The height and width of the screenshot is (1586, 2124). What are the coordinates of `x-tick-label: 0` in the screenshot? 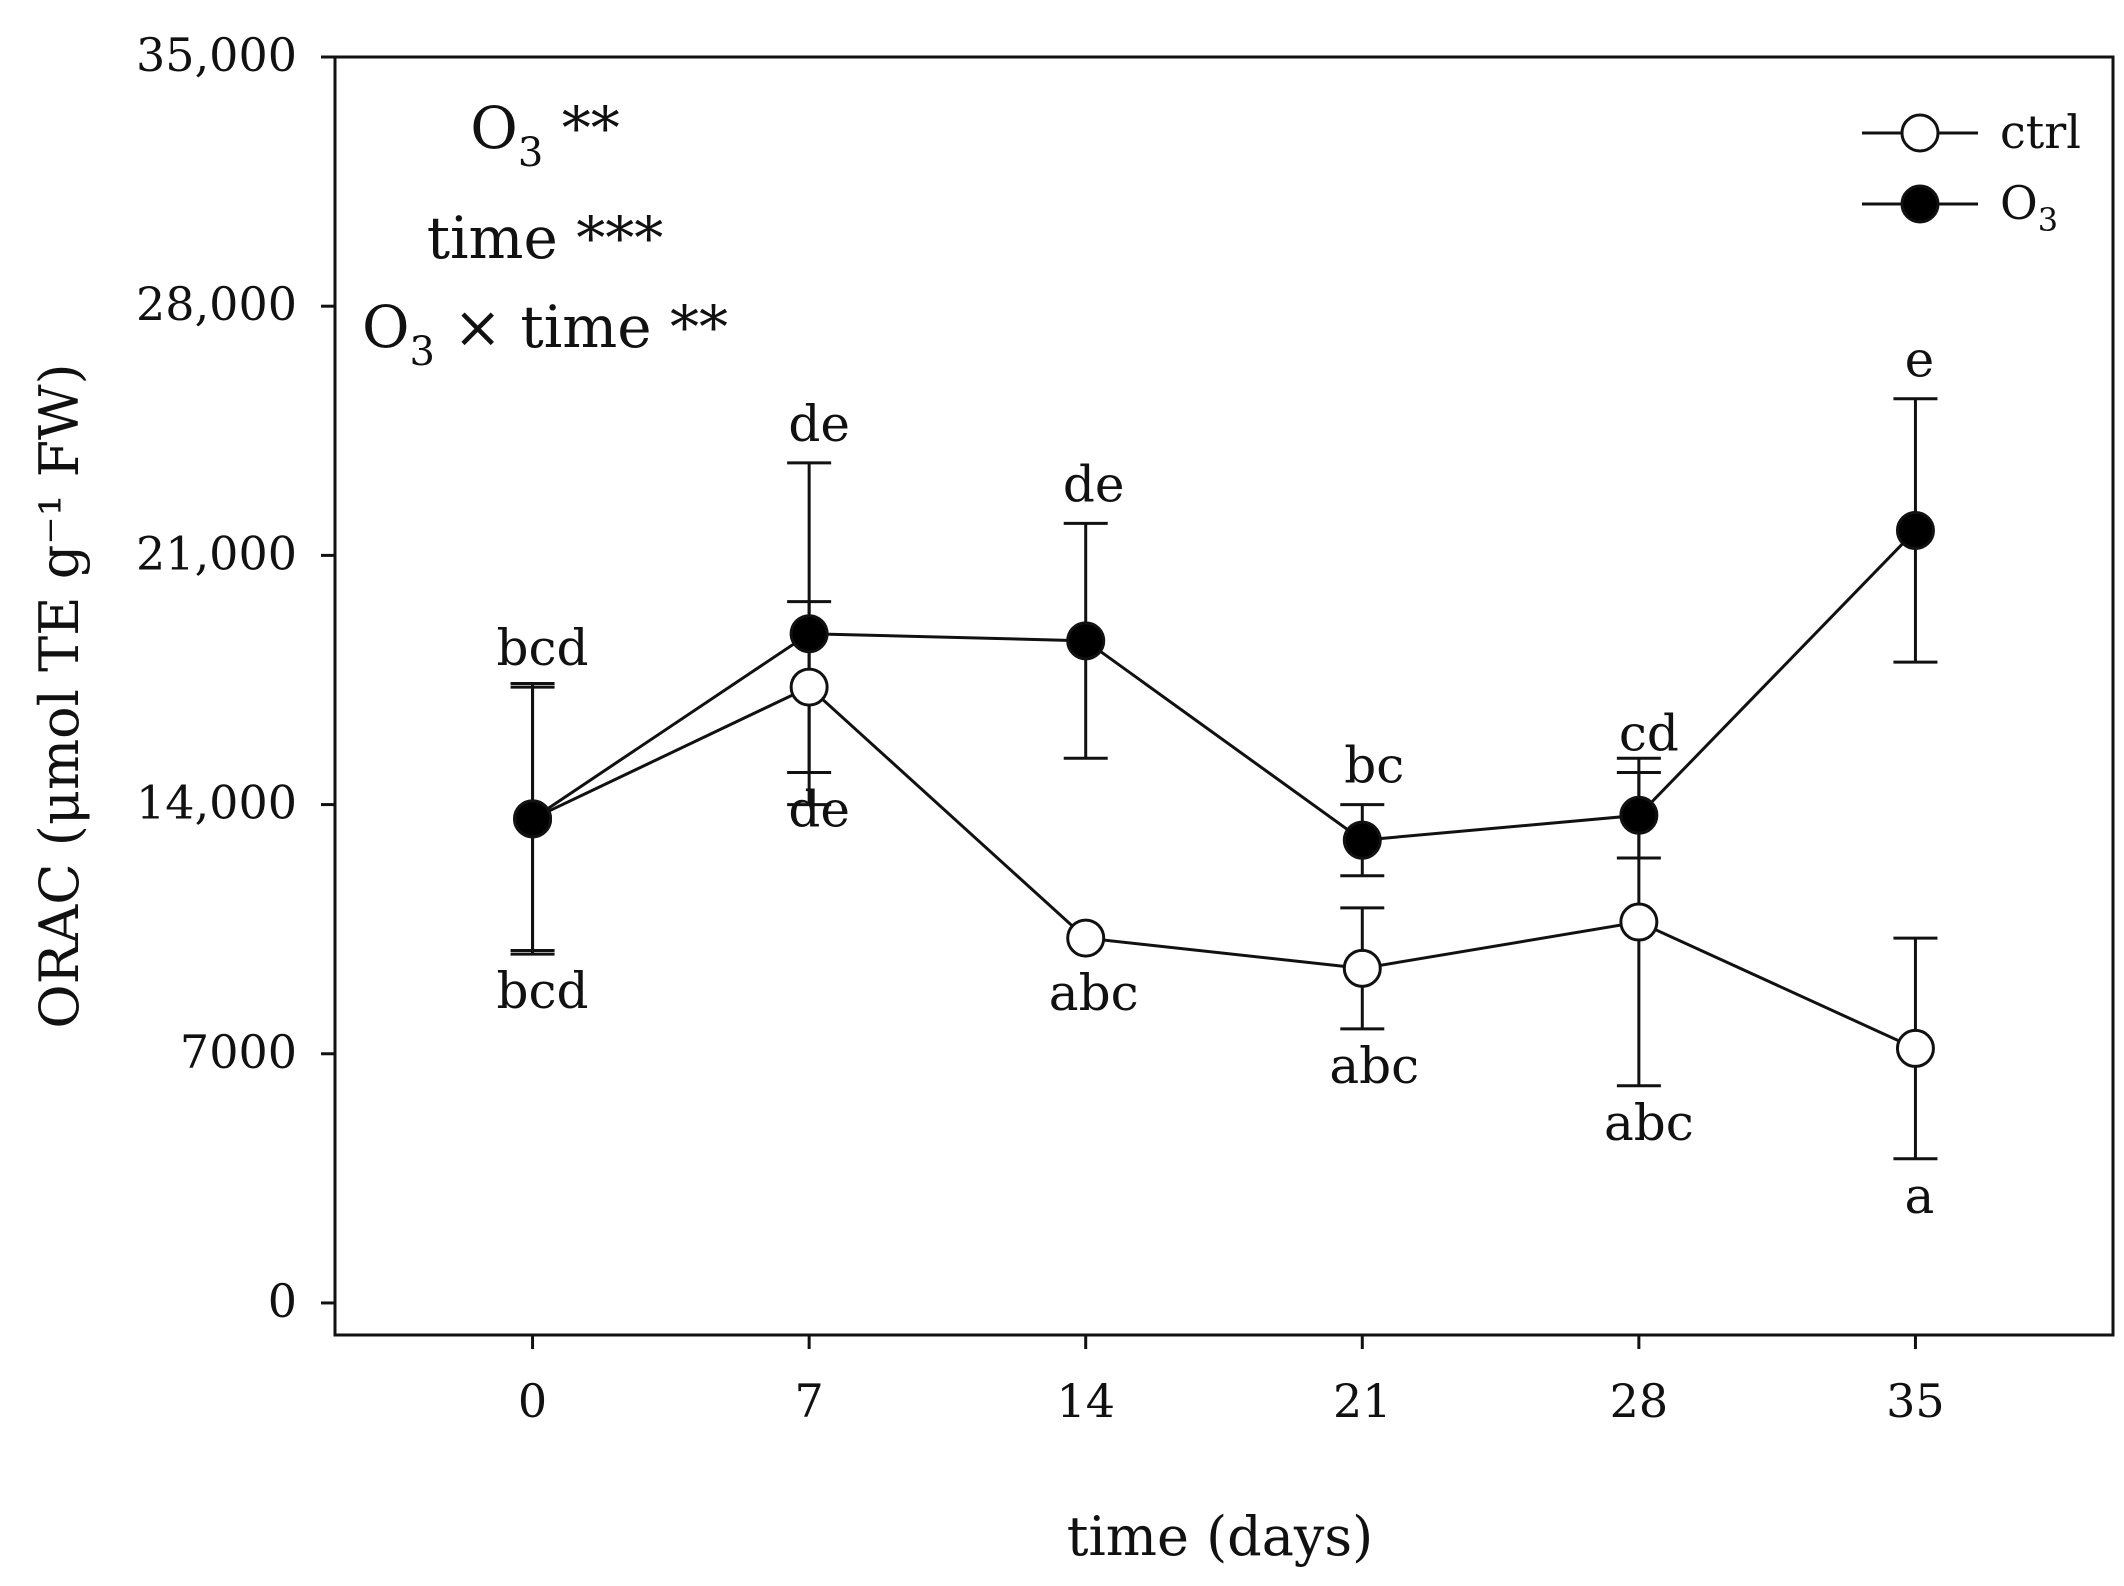 It's located at (532, 1401).